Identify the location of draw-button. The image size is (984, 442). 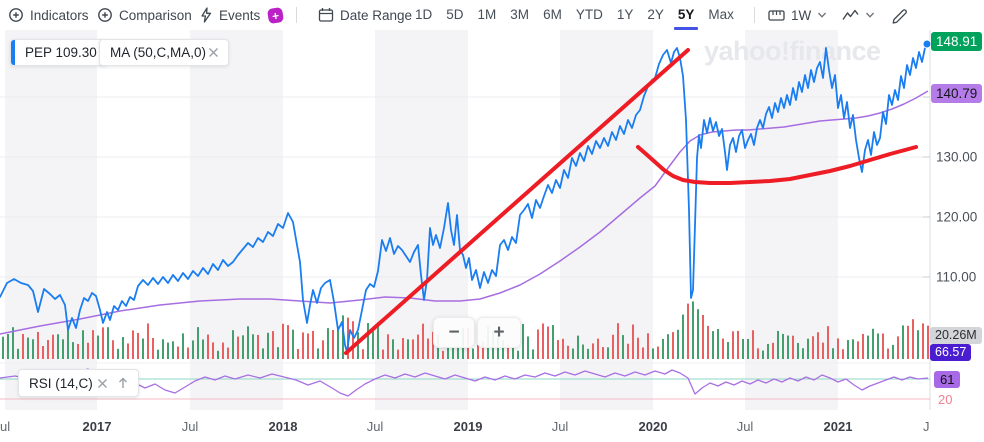
(900, 15).